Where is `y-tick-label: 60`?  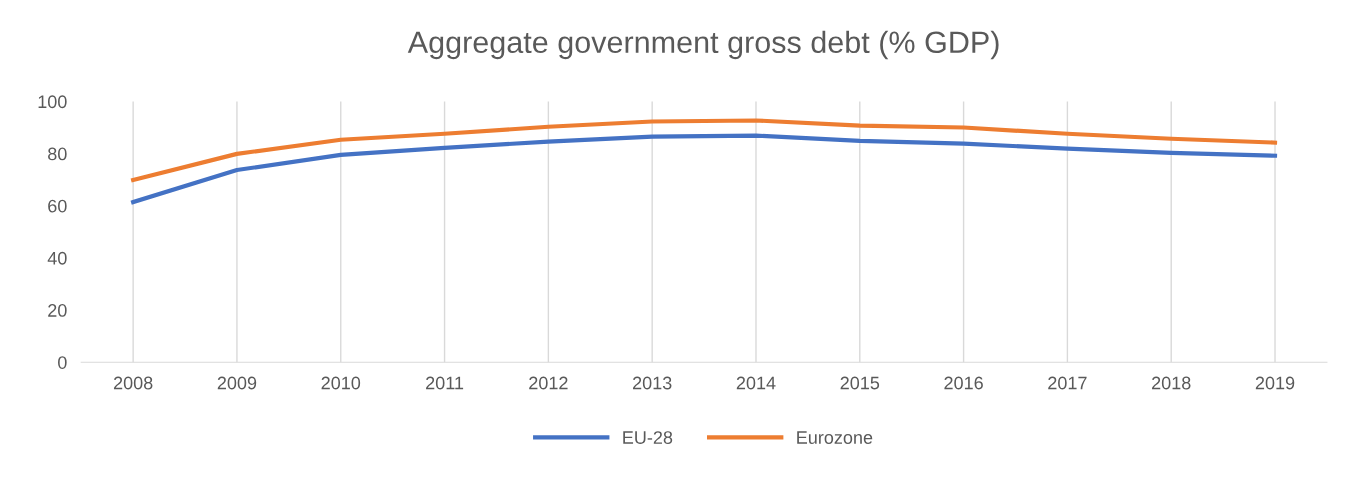 y-tick-label: 60 is located at coordinates (57, 206).